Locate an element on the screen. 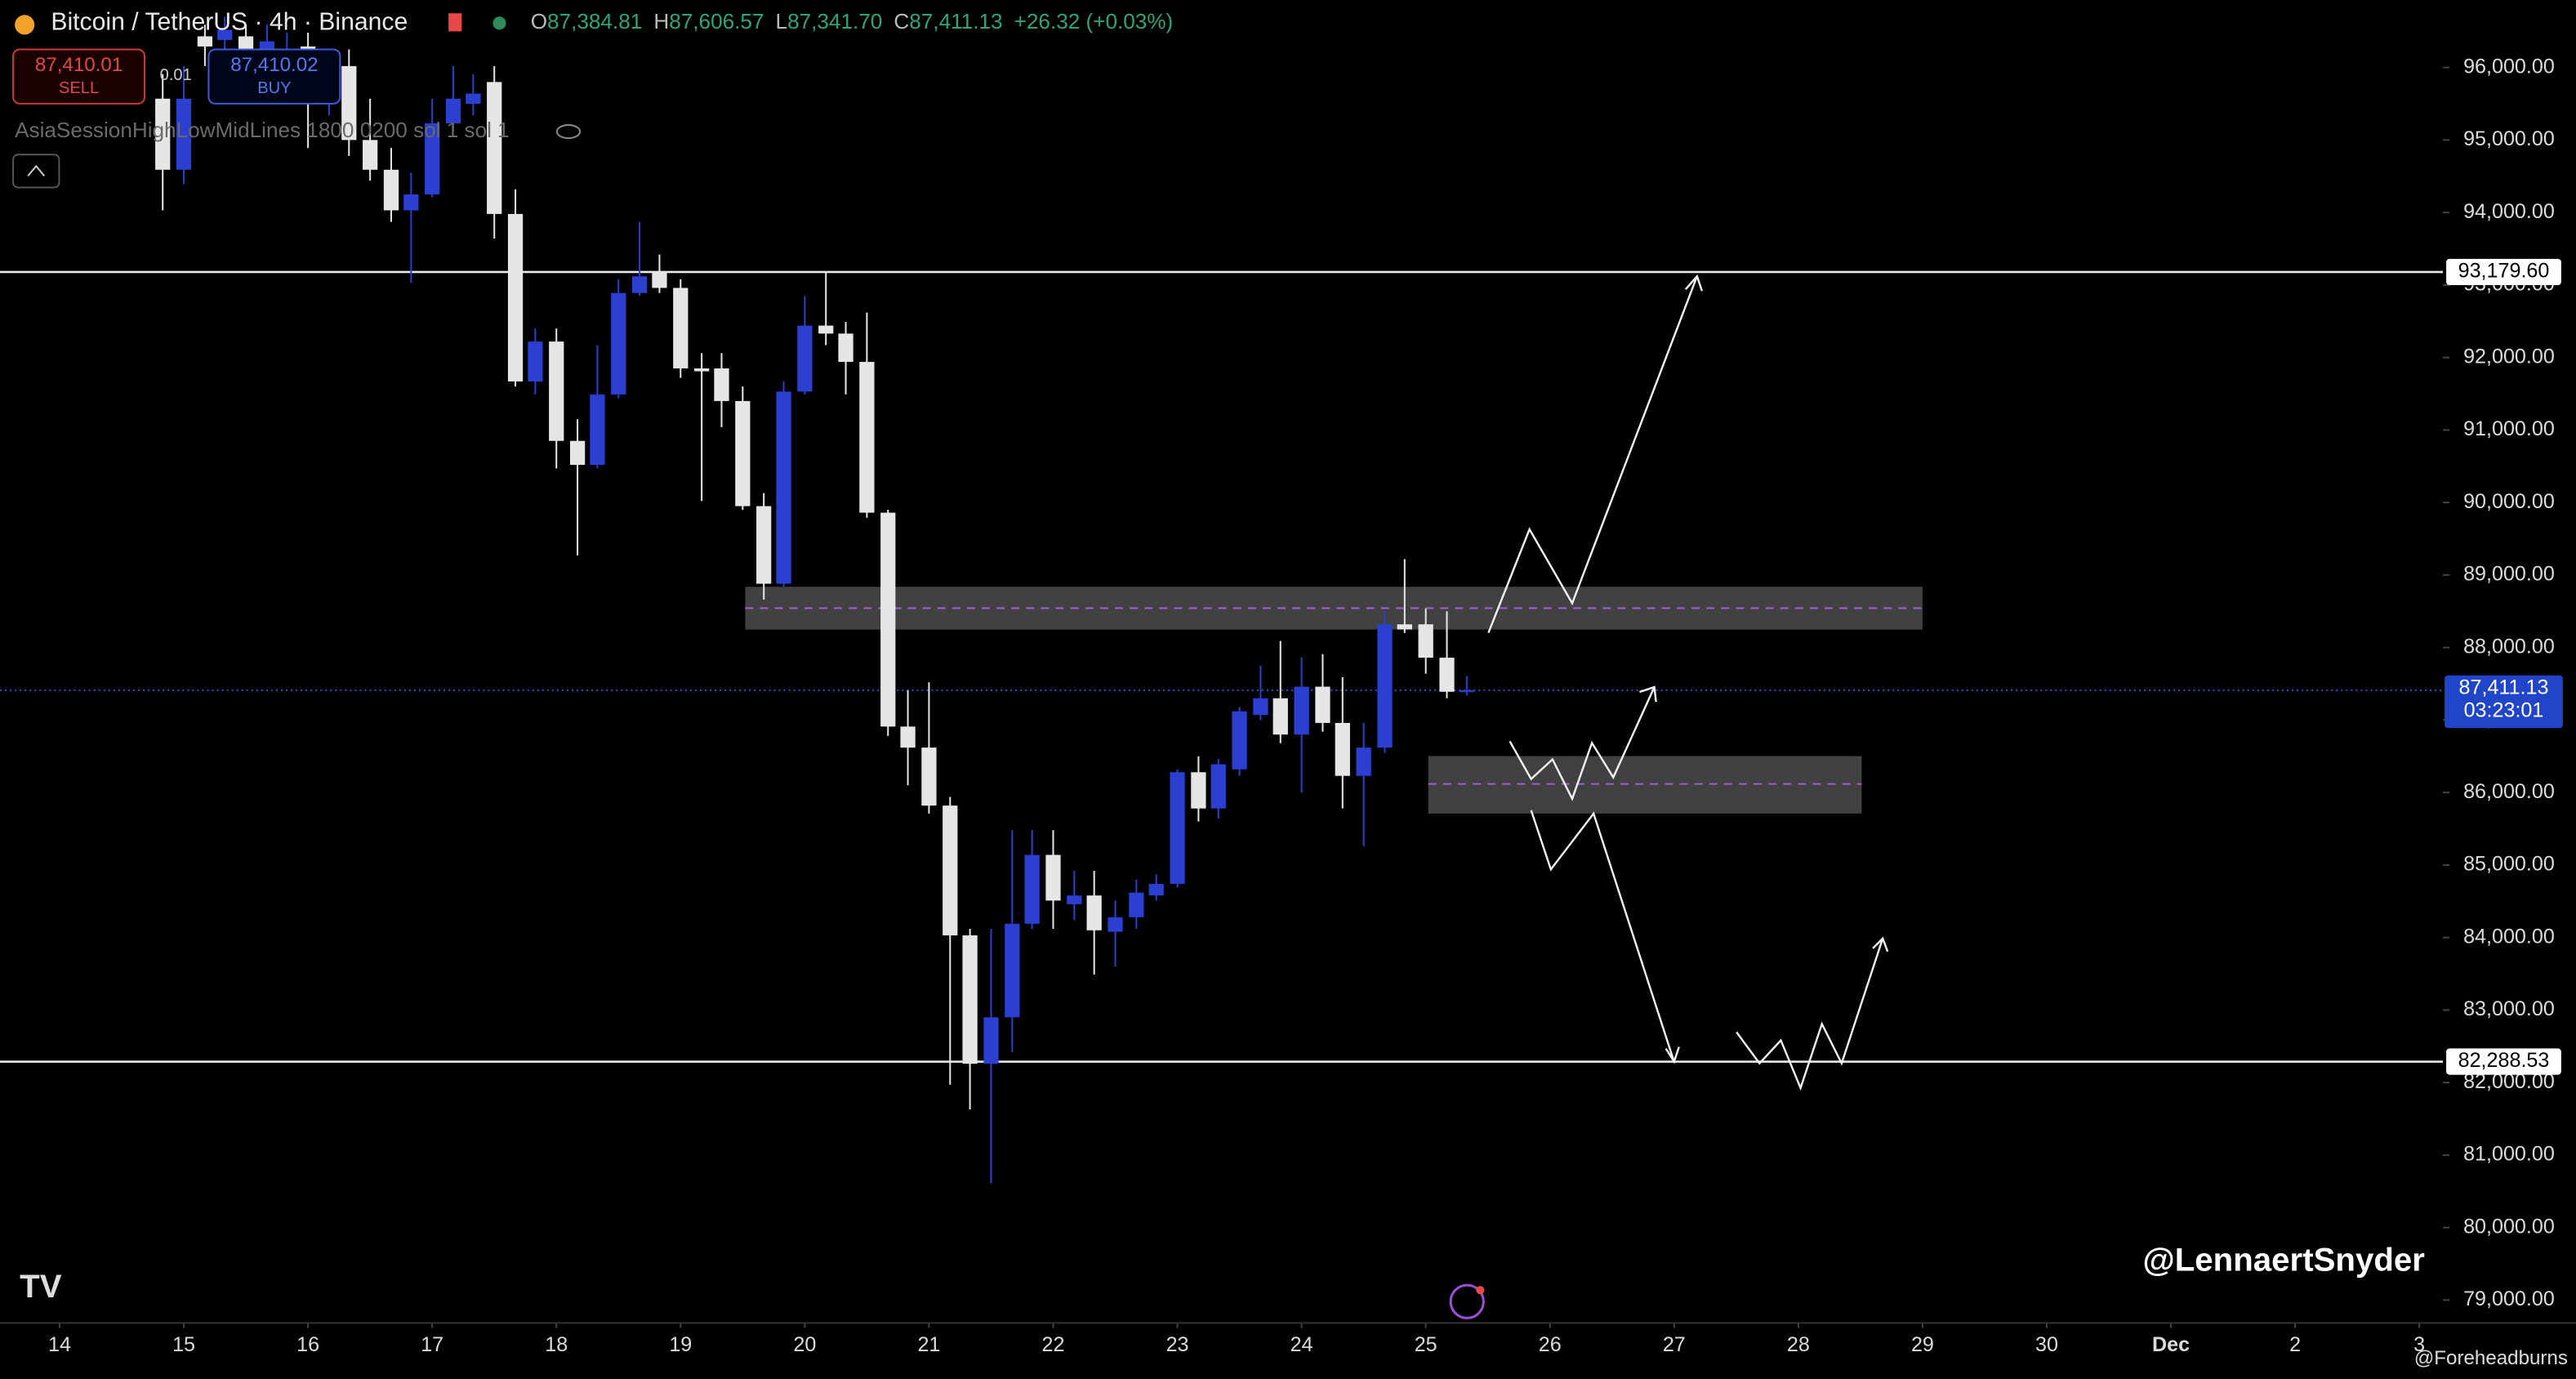  buy-button is located at coordinates (274, 76).